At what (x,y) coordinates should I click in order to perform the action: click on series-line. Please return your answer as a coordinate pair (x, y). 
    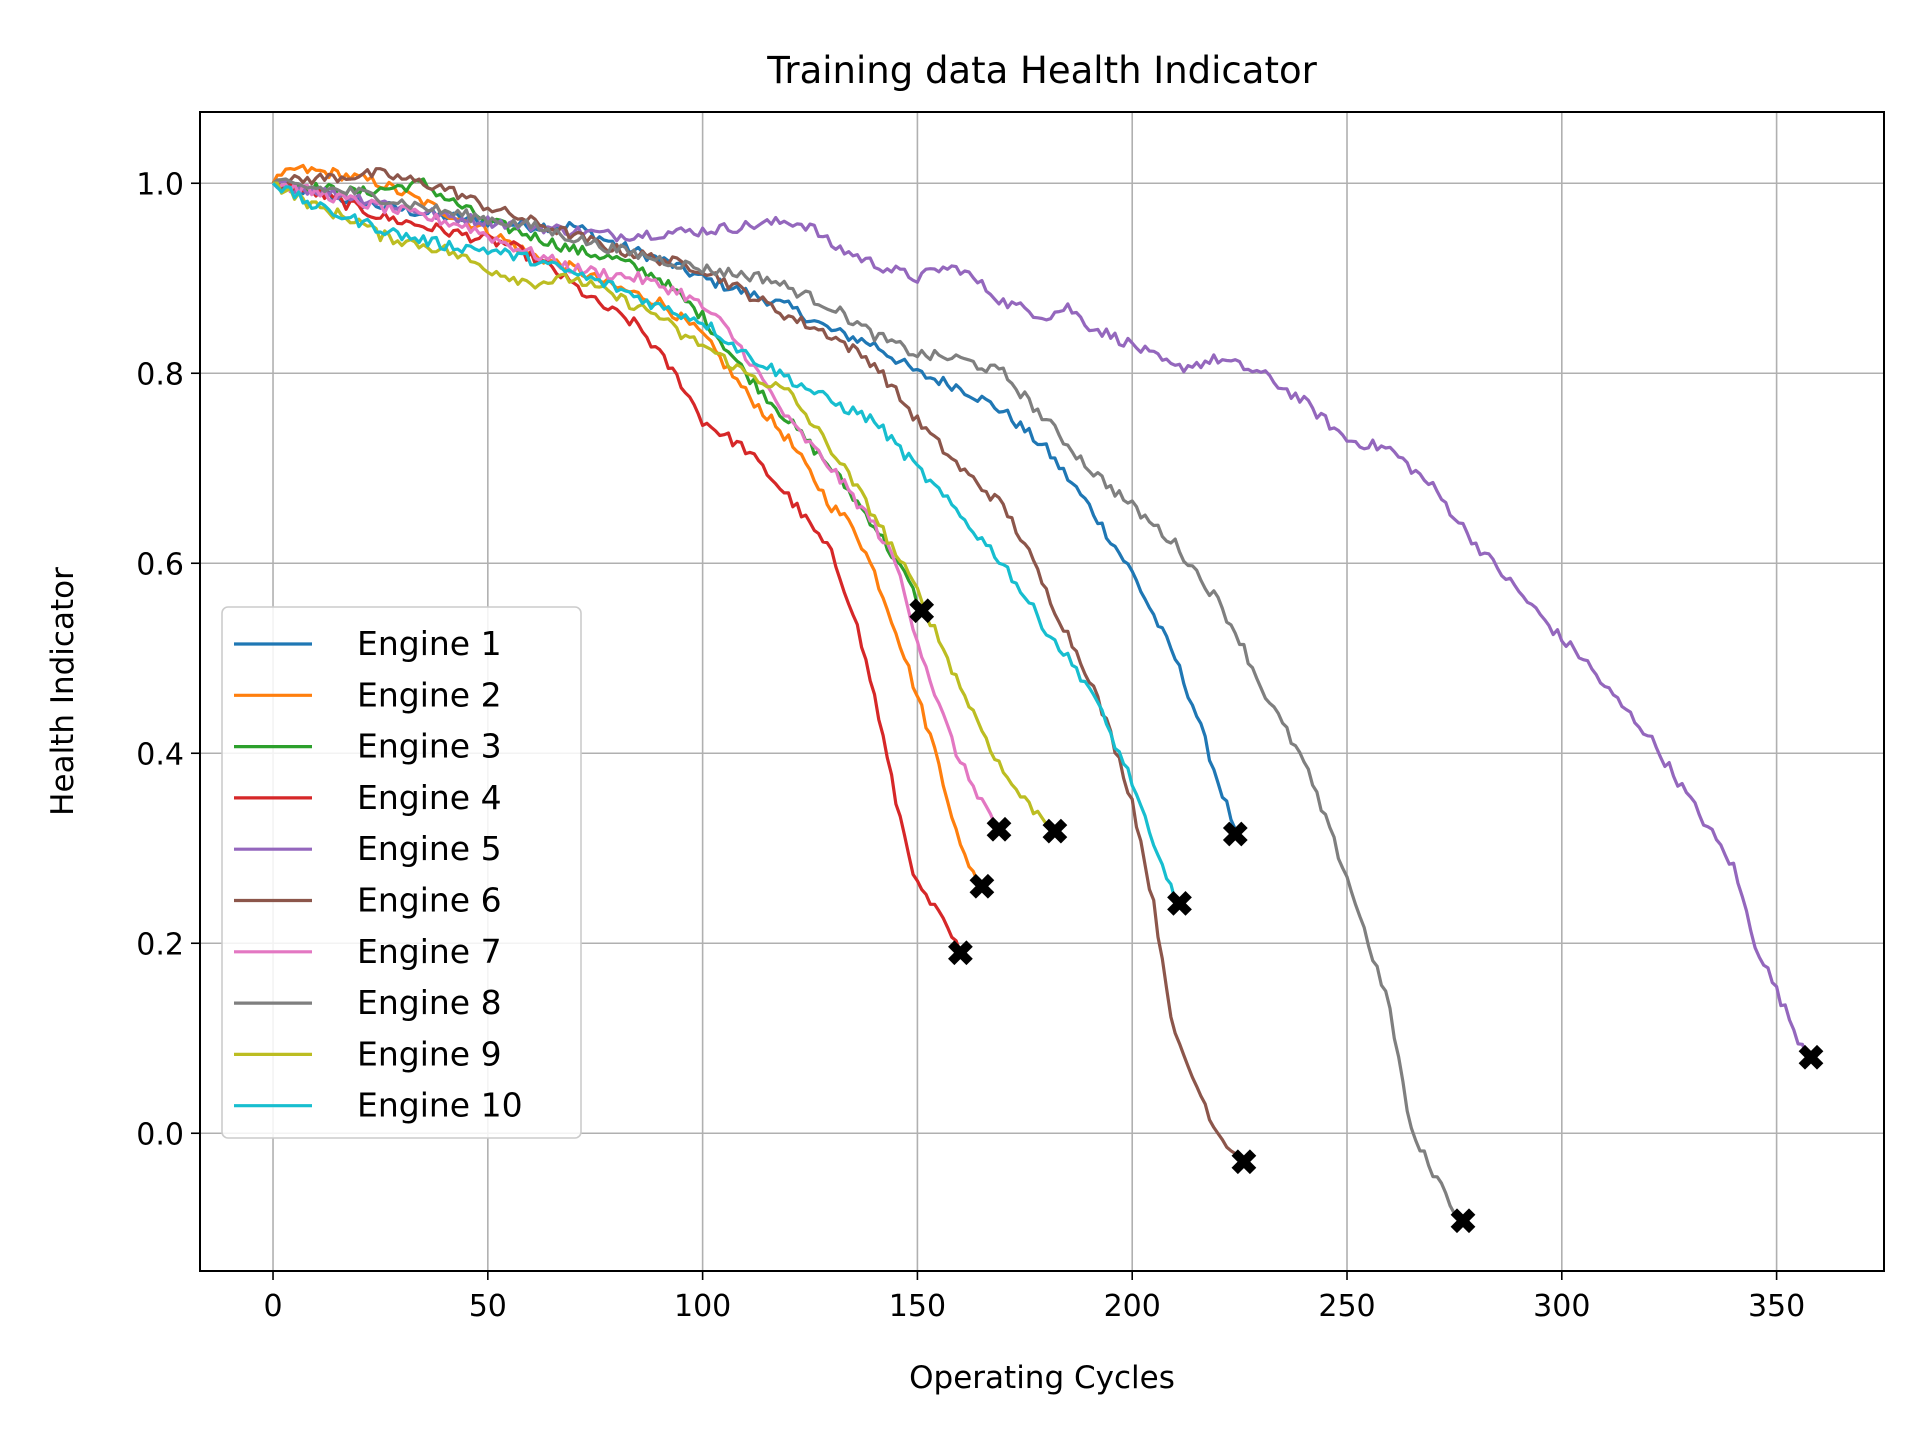
    Looking at the image, I should click on (597, 394).